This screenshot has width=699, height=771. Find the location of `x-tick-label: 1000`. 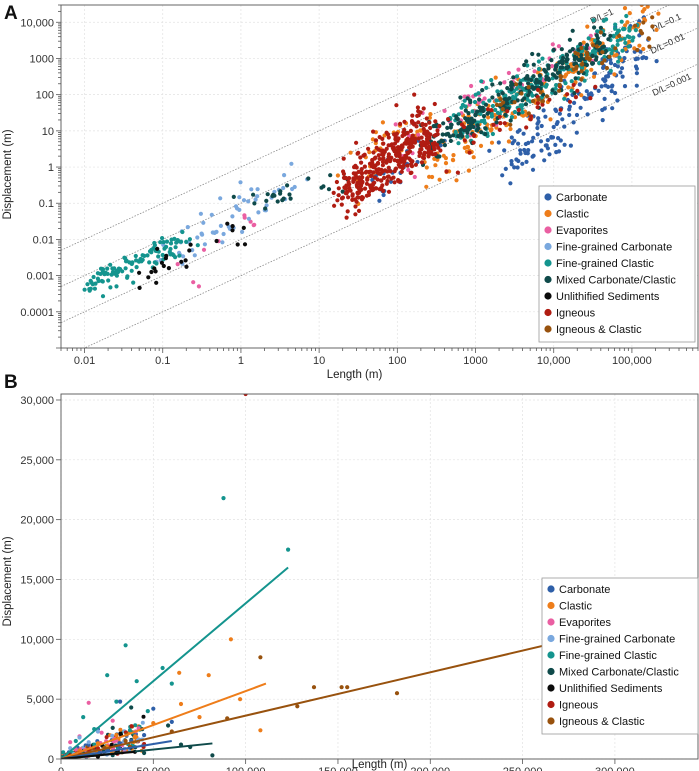

x-tick-label: 1000 is located at coordinates (475, 361).